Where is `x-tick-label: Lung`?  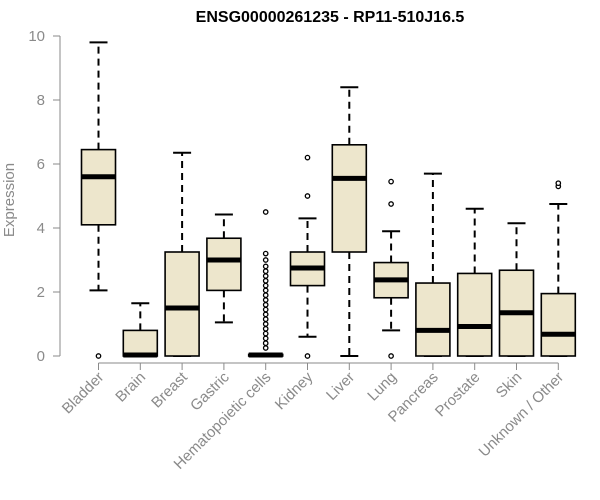 x-tick-label: Lung is located at coordinates (382, 387).